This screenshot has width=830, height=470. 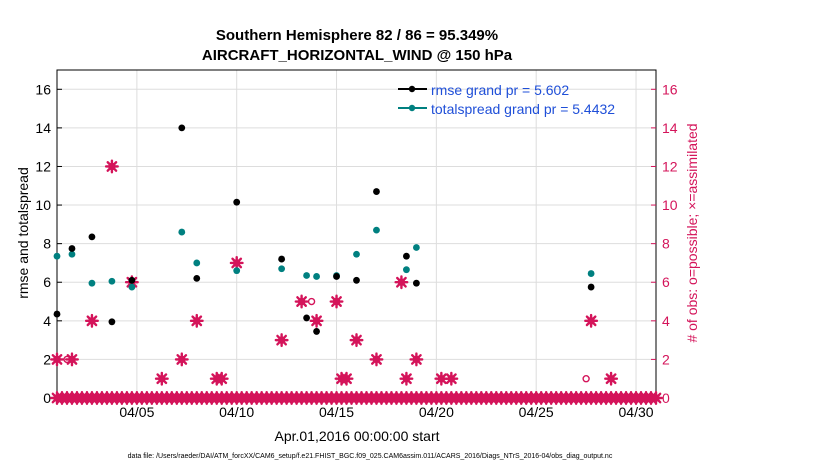 I want to click on y-right-tick-label: 2, so click(x=666, y=359).